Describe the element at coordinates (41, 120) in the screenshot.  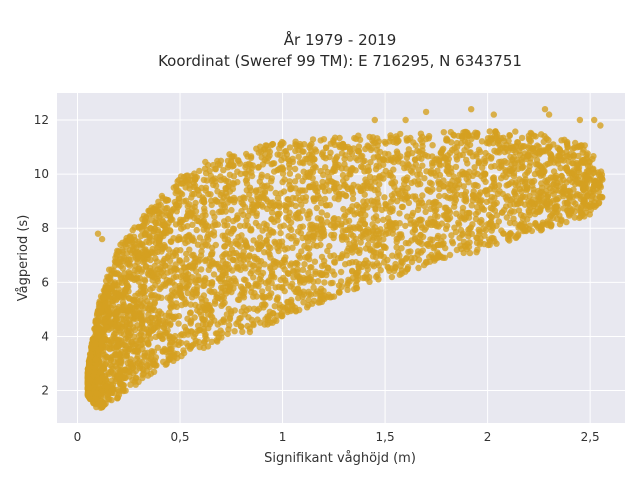
I see `y-tick-label: 12` at that location.